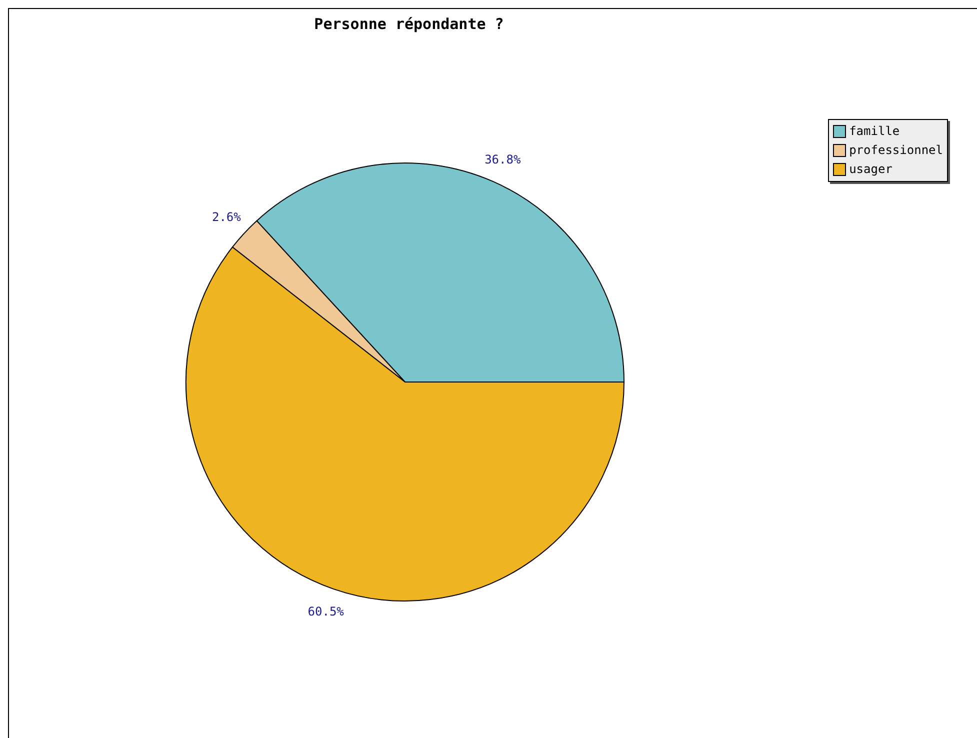 The width and height of the screenshot is (977, 738). Describe the element at coordinates (503, 159) in the screenshot. I see `data-label: 36.8%` at that location.